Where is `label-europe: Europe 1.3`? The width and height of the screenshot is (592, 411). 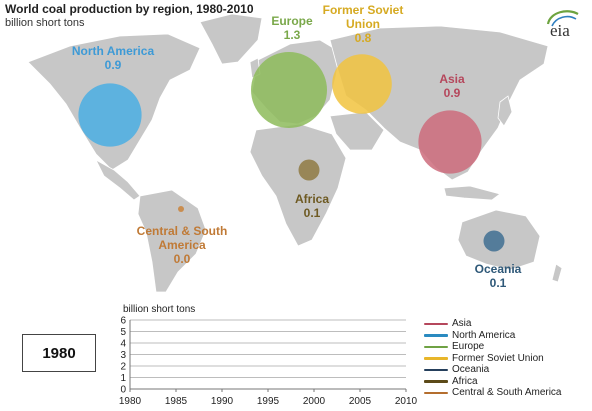 label-europe: Europe 1.3 is located at coordinates (292, 28).